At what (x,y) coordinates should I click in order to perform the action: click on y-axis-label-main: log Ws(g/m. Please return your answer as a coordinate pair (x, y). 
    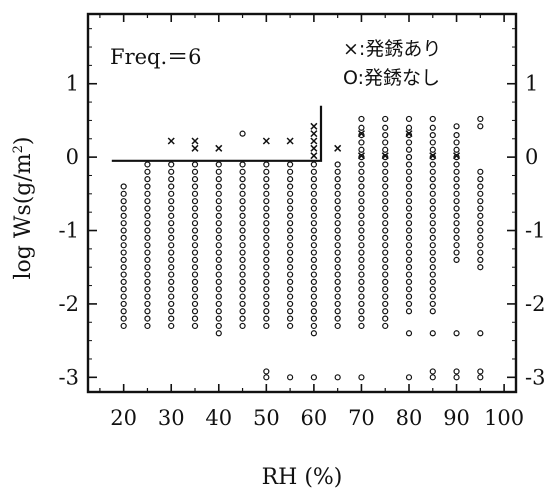
    Looking at the image, I should click on (23, 216).